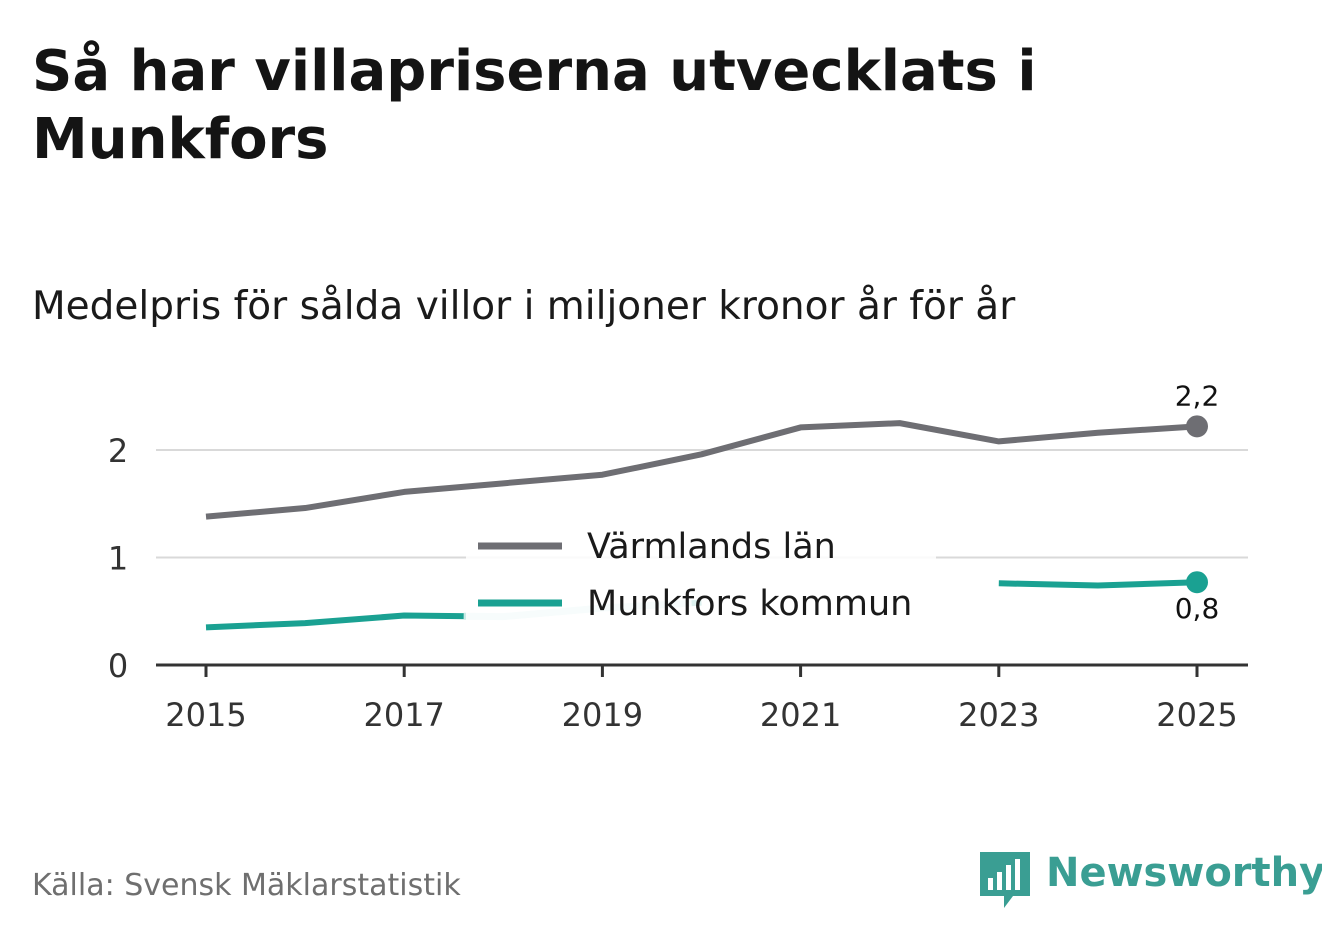 The height and width of the screenshot is (939, 1322). I want to click on y-tick-label: 2, so click(118, 451).